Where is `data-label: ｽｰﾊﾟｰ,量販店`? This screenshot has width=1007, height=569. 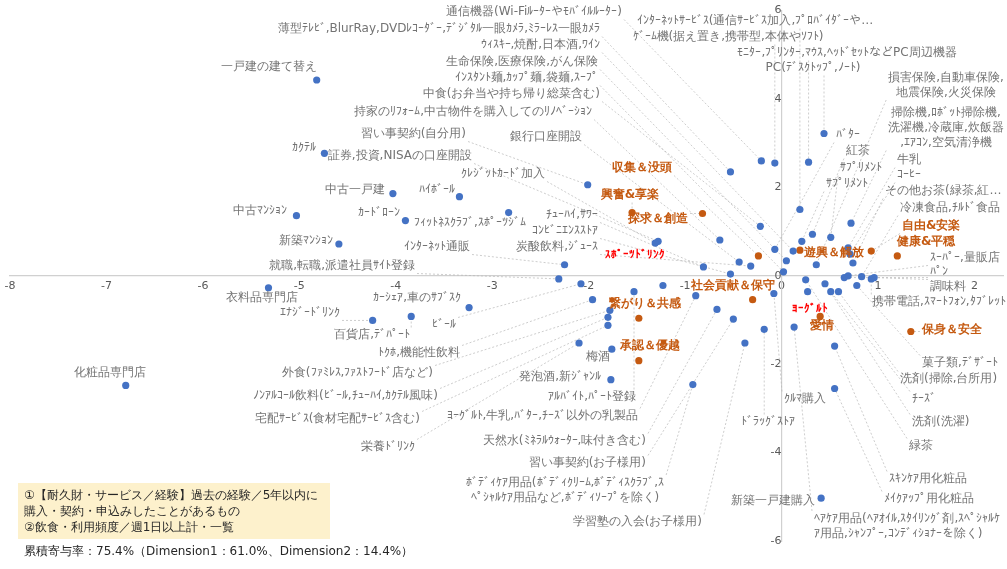
data-label: ｽｰﾊﾟｰ,量販店 is located at coordinates (965, 257).